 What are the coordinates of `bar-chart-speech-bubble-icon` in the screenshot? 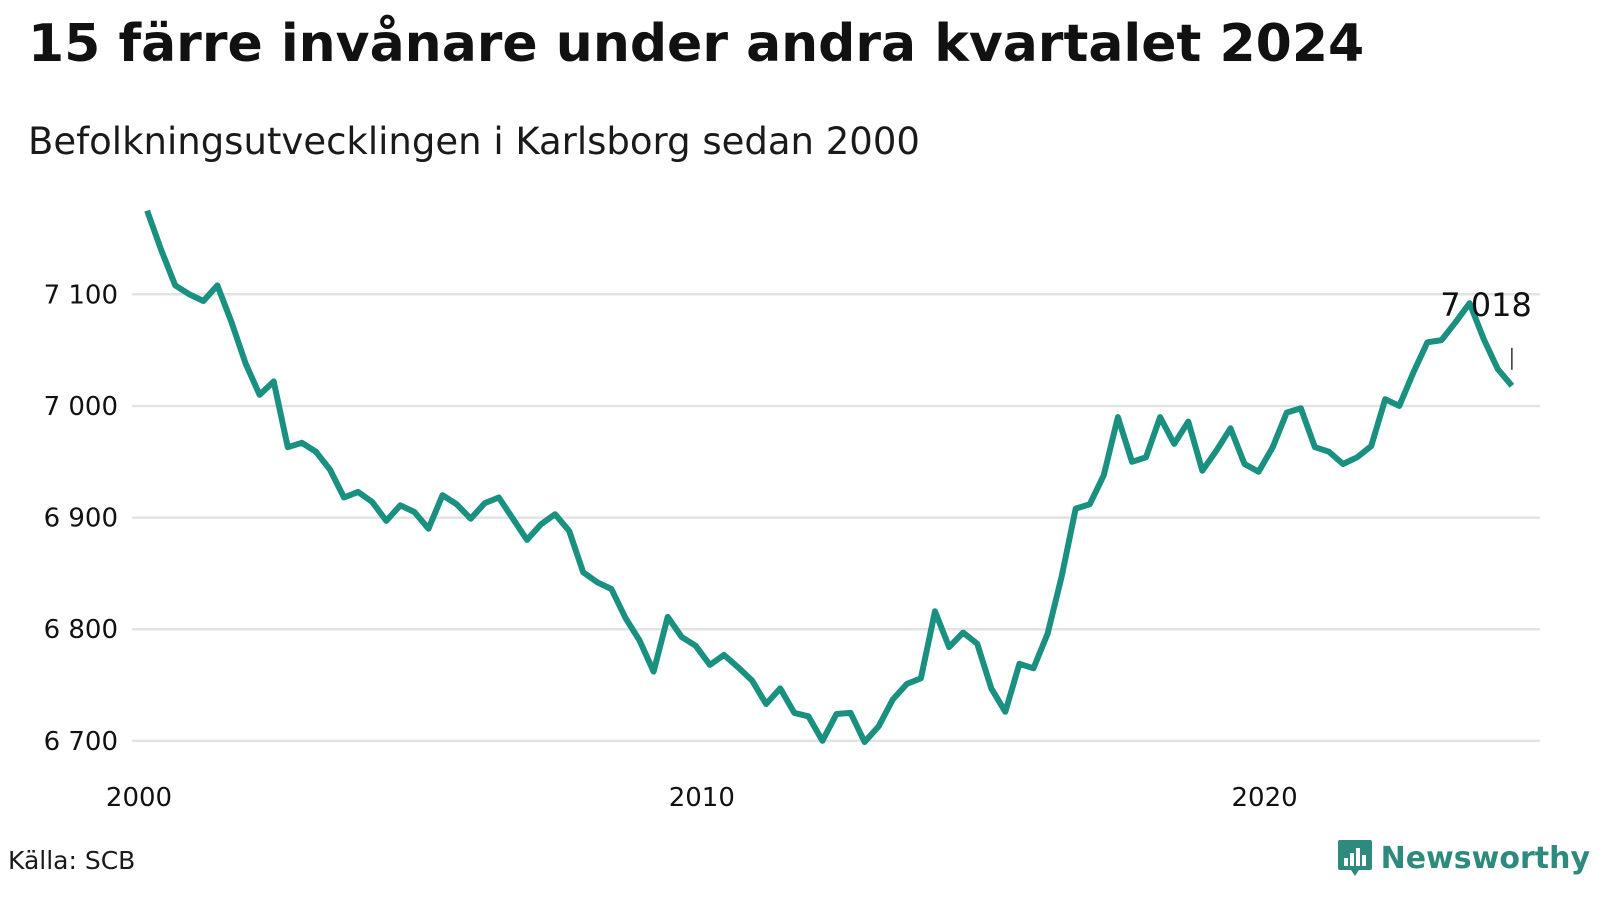 It's located at (1354, 858).